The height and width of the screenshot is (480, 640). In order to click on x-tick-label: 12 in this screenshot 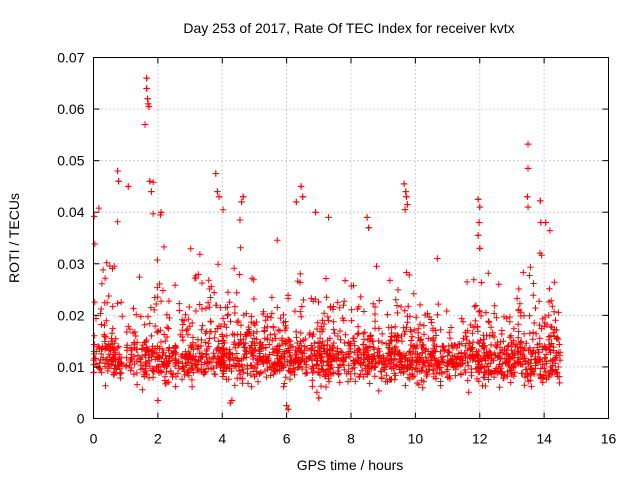, I will do `click(480, 439)`.